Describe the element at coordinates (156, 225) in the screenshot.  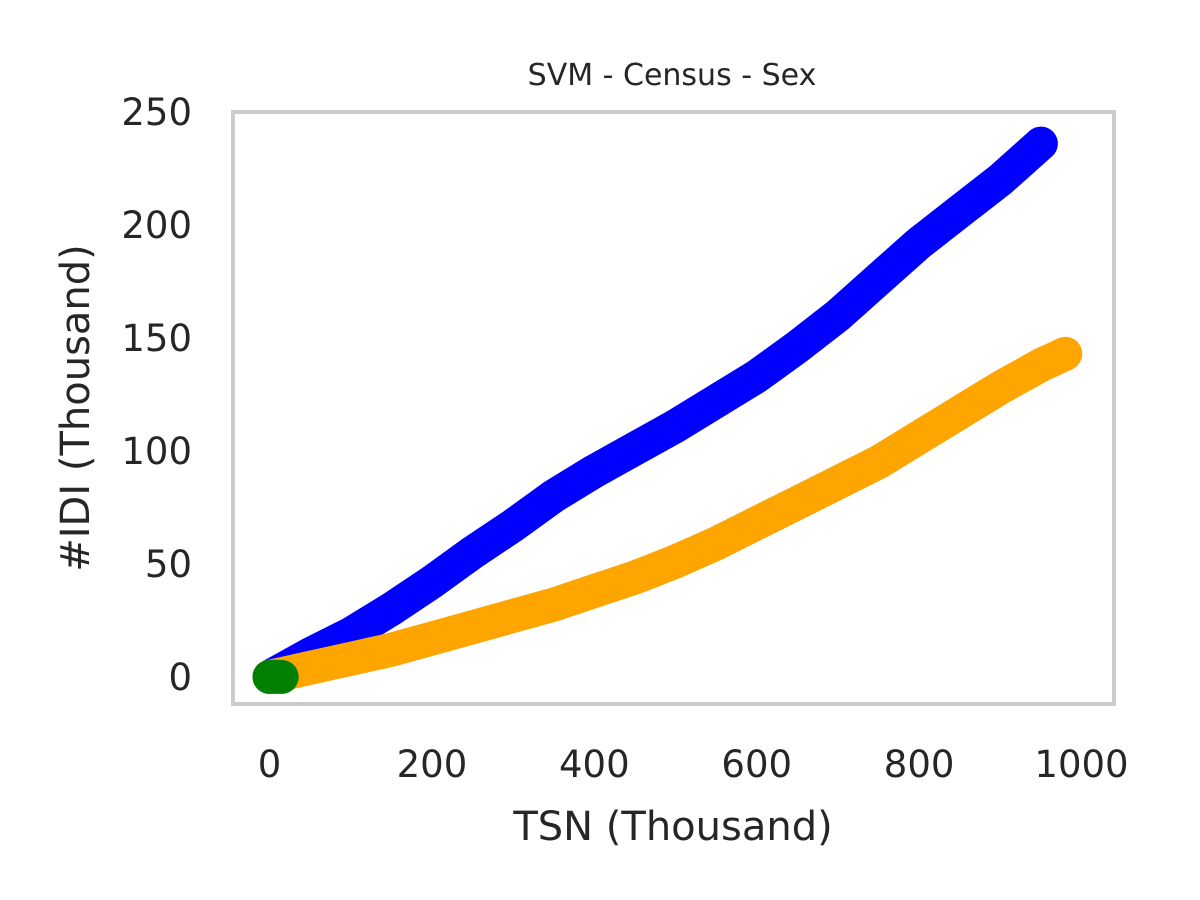
I see `y-tick-label: 200` at that location.